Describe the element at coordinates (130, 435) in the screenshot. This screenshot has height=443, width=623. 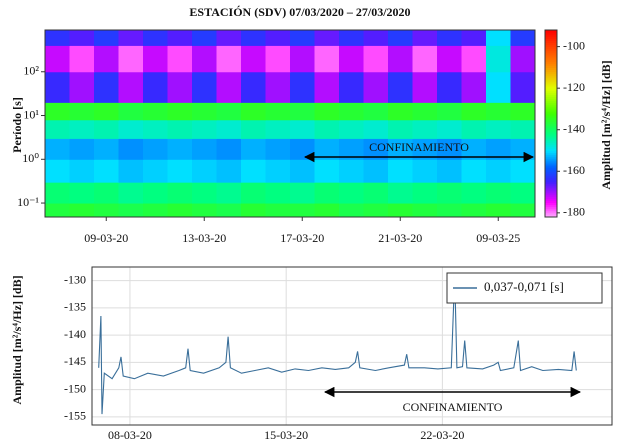
I see `x-tick-label: 08-03-20` at that location.